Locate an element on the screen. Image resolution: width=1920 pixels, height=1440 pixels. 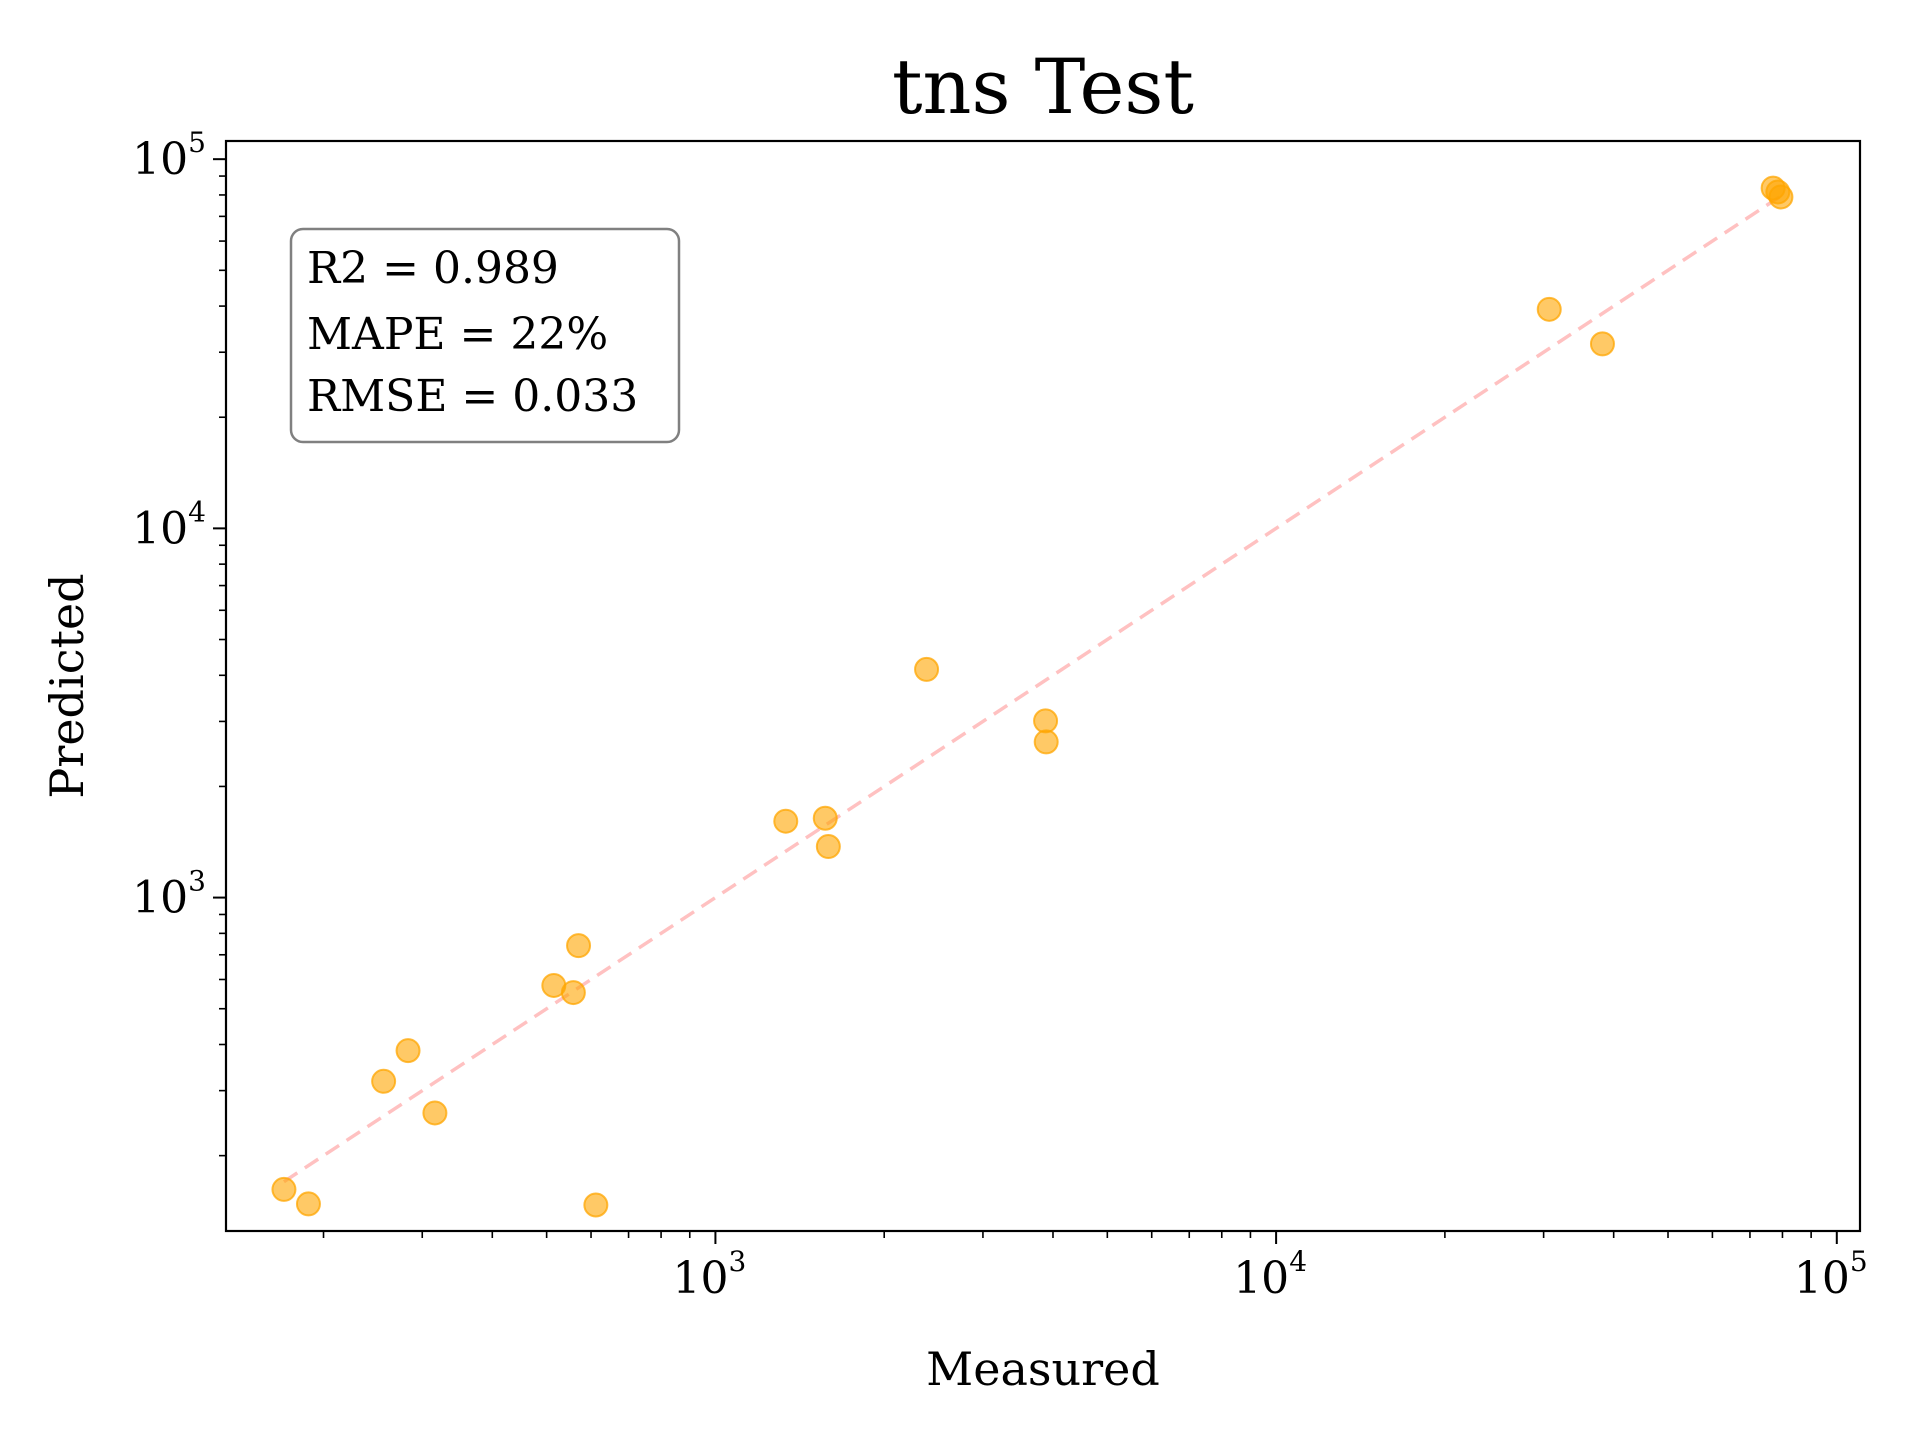
x-tick-exponent: 5 is located at coordinates (1859, 1261).